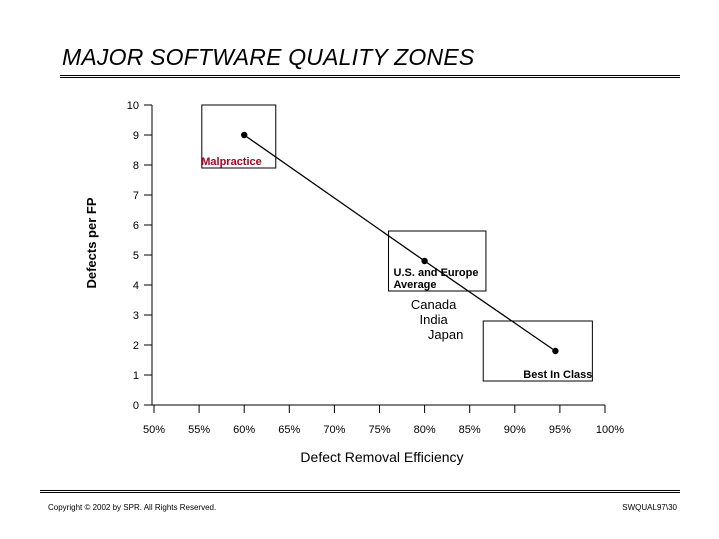 The height and width of the screenshot is (539, 719). What do you see at coordinates (436, 279) in the screenshot?
I see `zone-label-1: U.S. and Europe Average` at bounding box center [436, 279].